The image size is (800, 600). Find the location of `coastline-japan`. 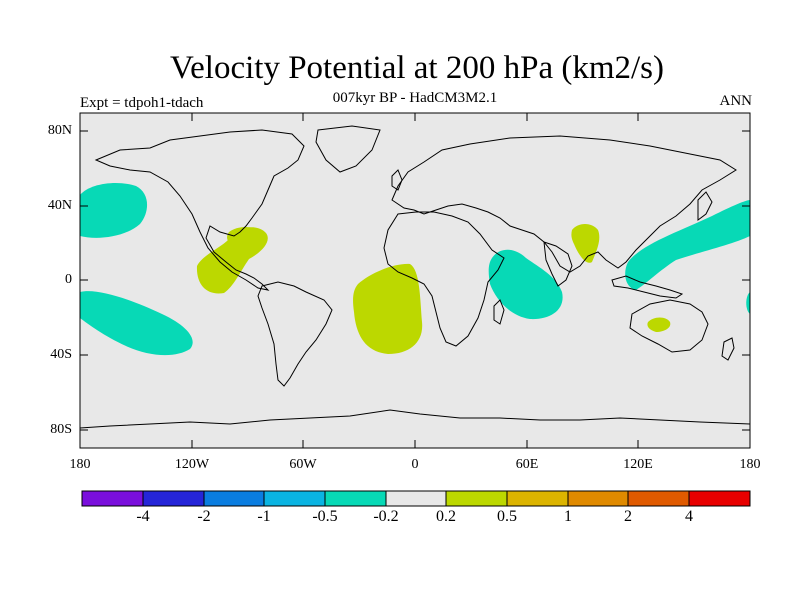

coastline-japan is located at coordinates (705, 206).